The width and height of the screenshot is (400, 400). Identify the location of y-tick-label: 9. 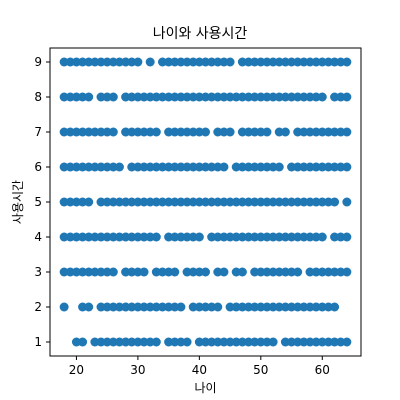
(38, 62).